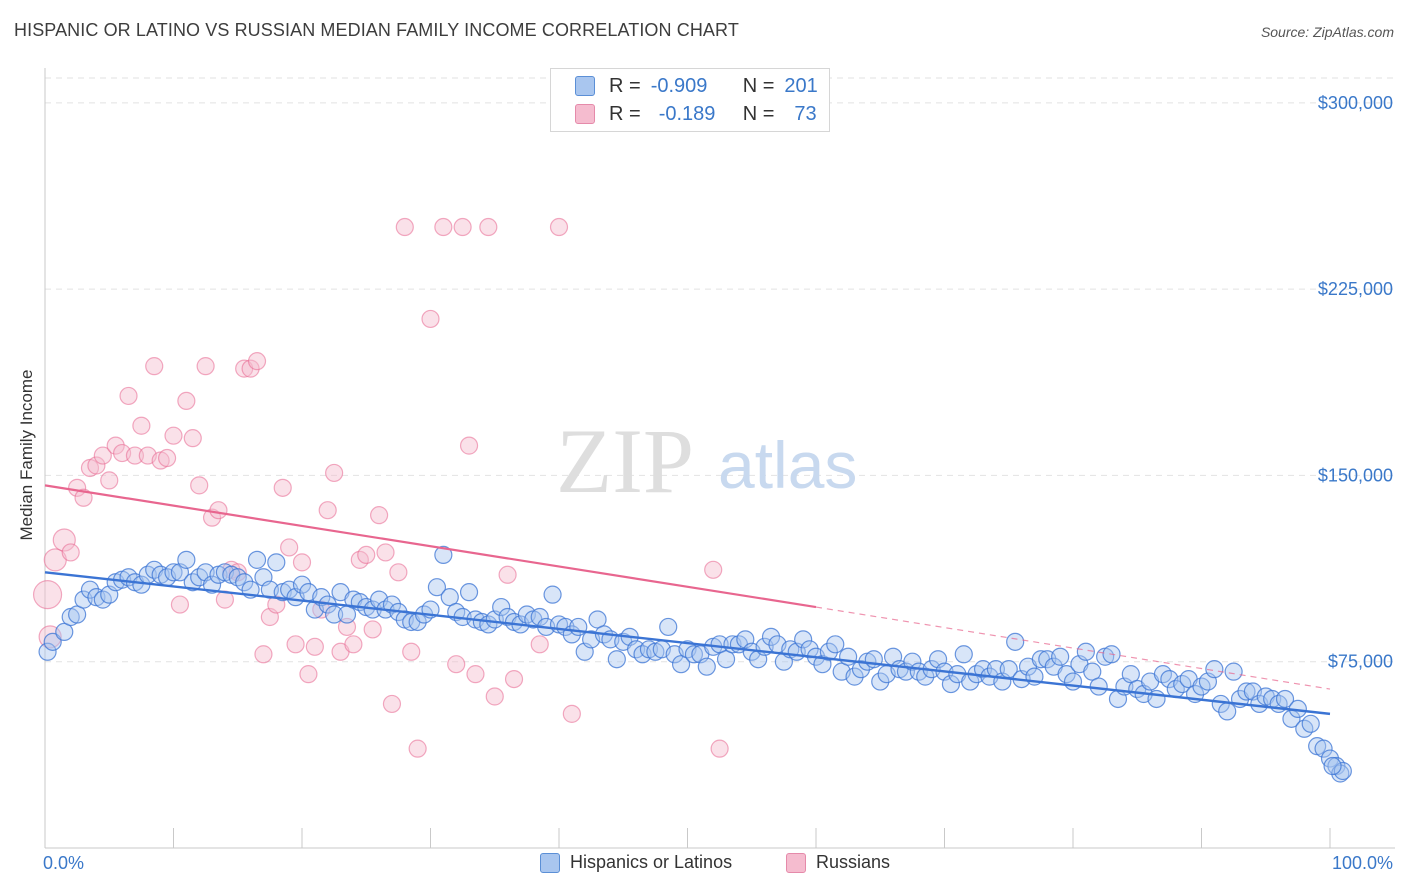  Describe the element at coordinates (805, 113) in the screenshot. I see `legend-n-value-russian: 73` at that location.